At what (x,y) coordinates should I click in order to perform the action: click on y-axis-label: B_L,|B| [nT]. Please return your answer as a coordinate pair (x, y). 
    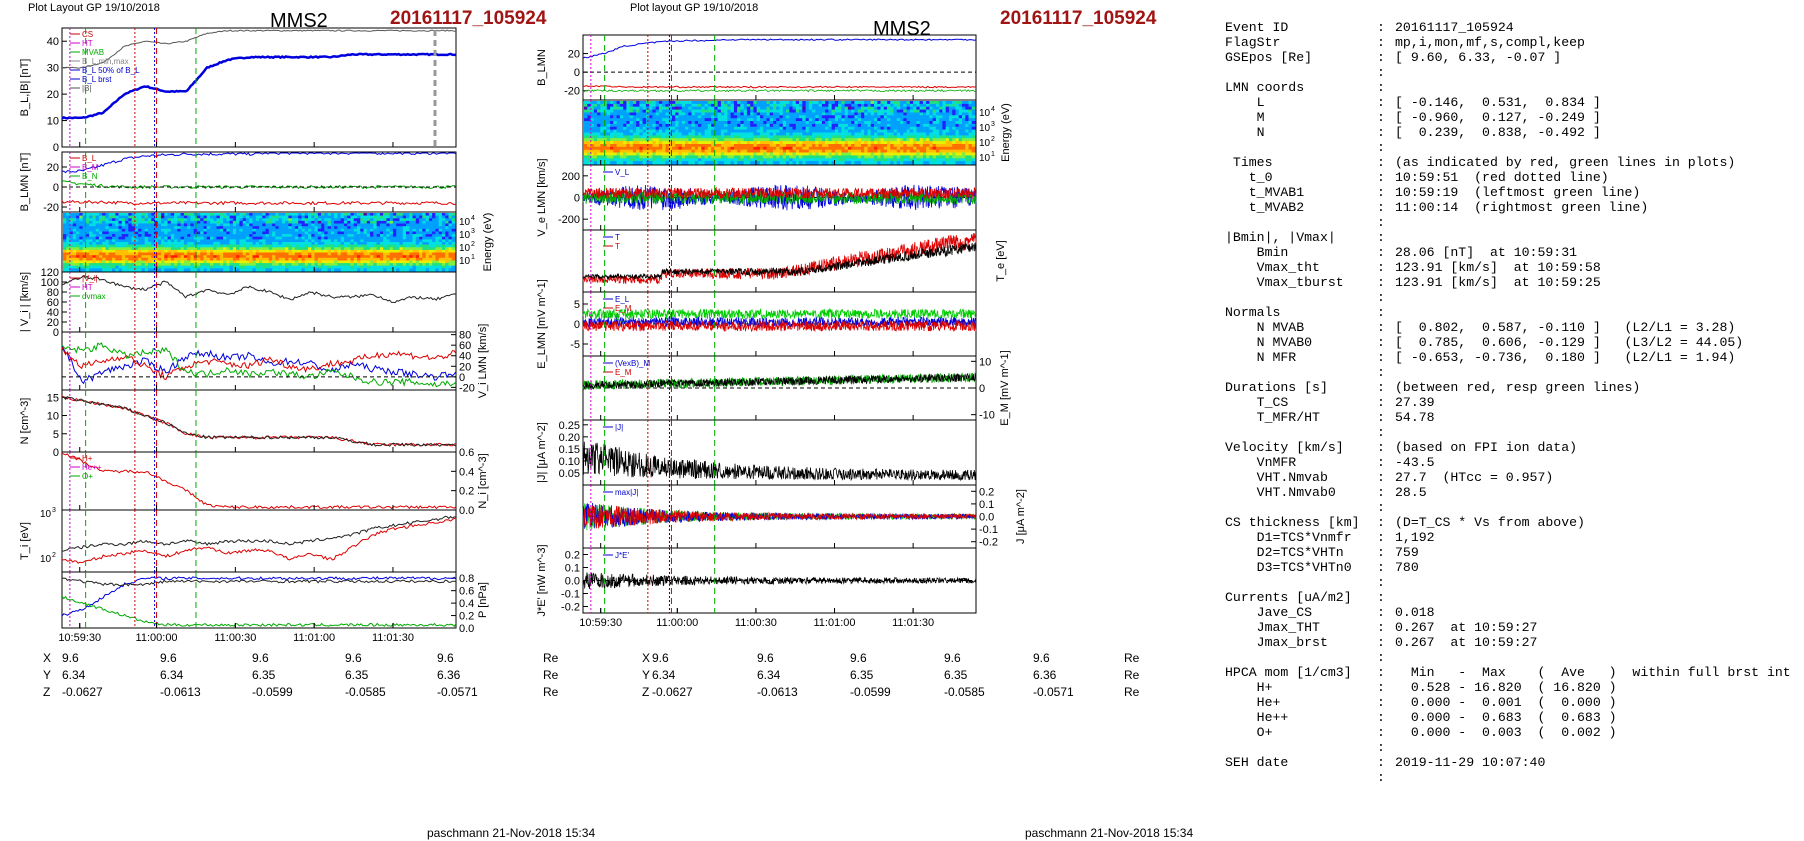
    Looking at the image, I should click on (25, 88).